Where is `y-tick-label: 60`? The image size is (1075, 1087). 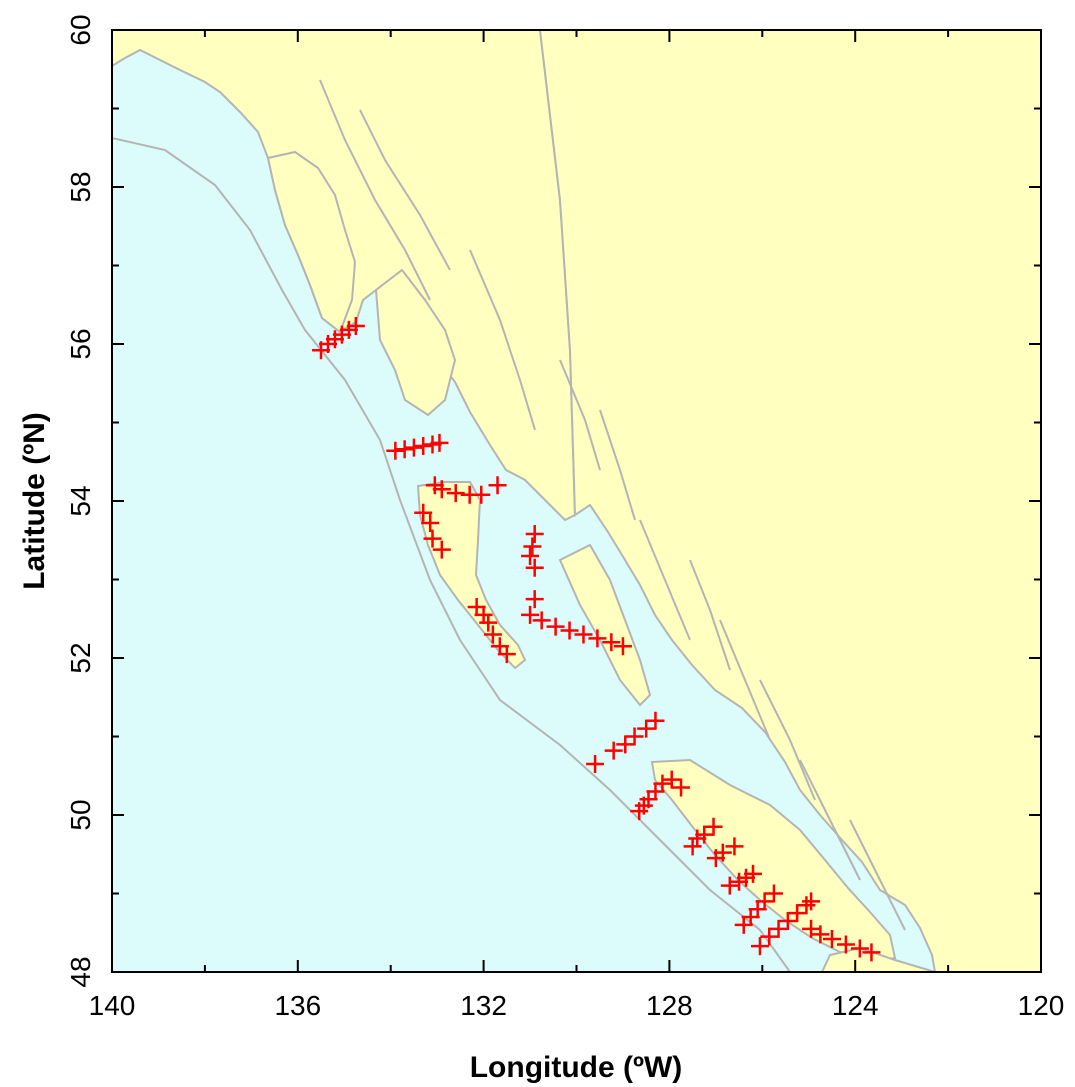
y-tick-label: 60 is located at coordinates (80, 29).